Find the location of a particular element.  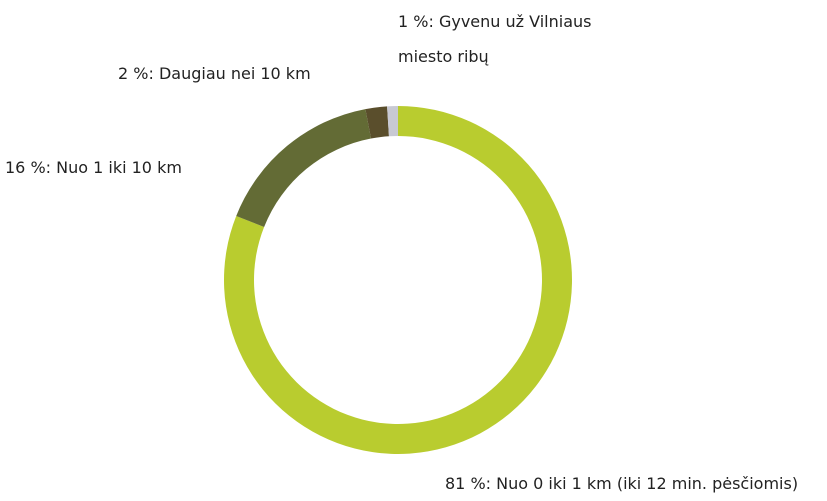

data-label: 2 %: Daugiau nei 10 km is located at coordinates (214, 73).